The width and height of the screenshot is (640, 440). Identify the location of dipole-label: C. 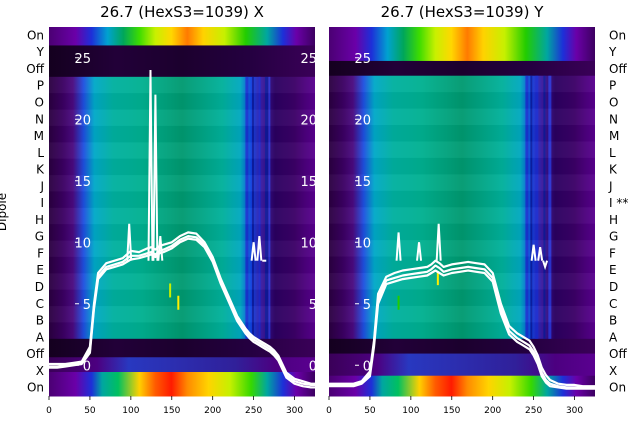
(40, 304).